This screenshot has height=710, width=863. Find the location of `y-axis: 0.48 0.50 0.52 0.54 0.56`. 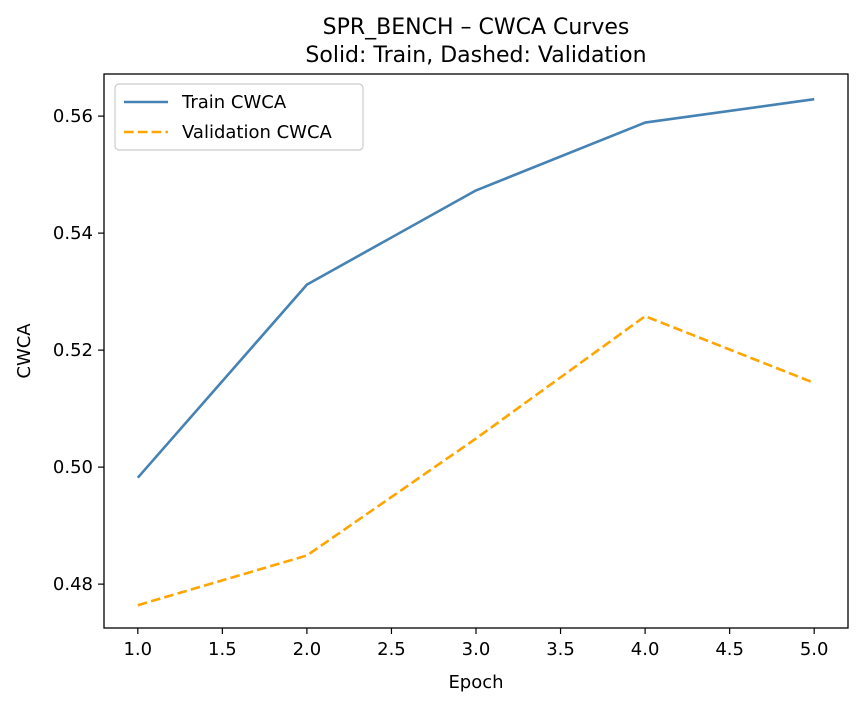

y-axis: 0.48 0.50 0.52 0.54 0.56 is located at coordinates (78, 350).